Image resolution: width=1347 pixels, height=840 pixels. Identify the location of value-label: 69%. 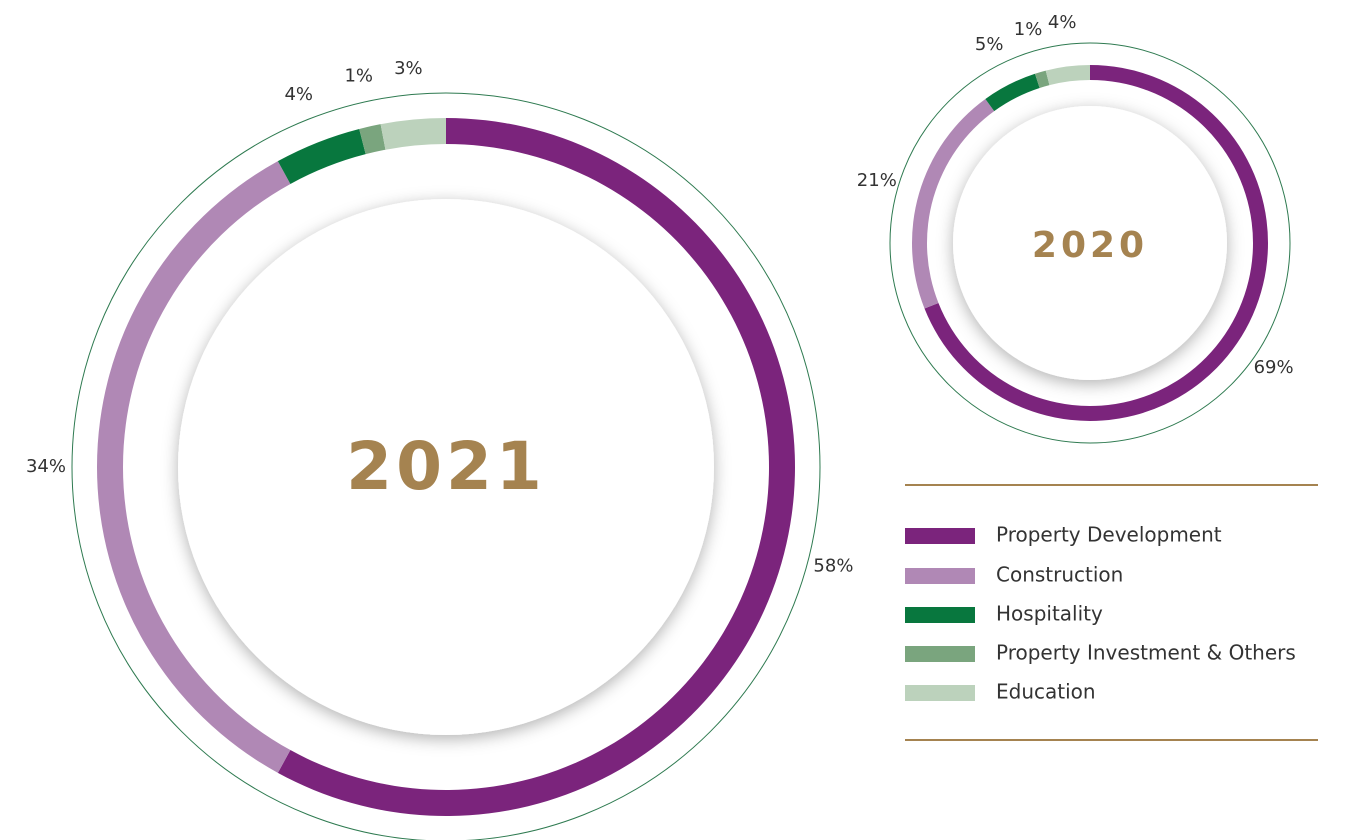
(1274, 367).